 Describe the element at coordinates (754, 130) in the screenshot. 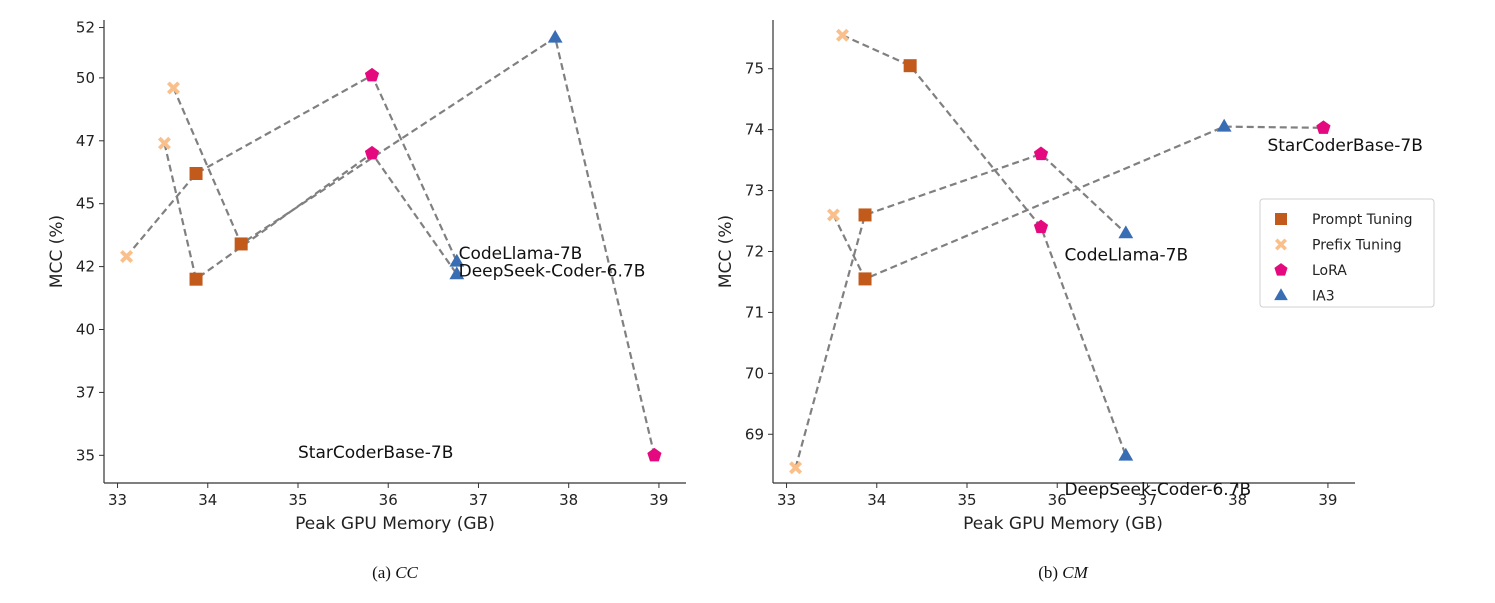

I see `y-tick-label: 74` at that location.